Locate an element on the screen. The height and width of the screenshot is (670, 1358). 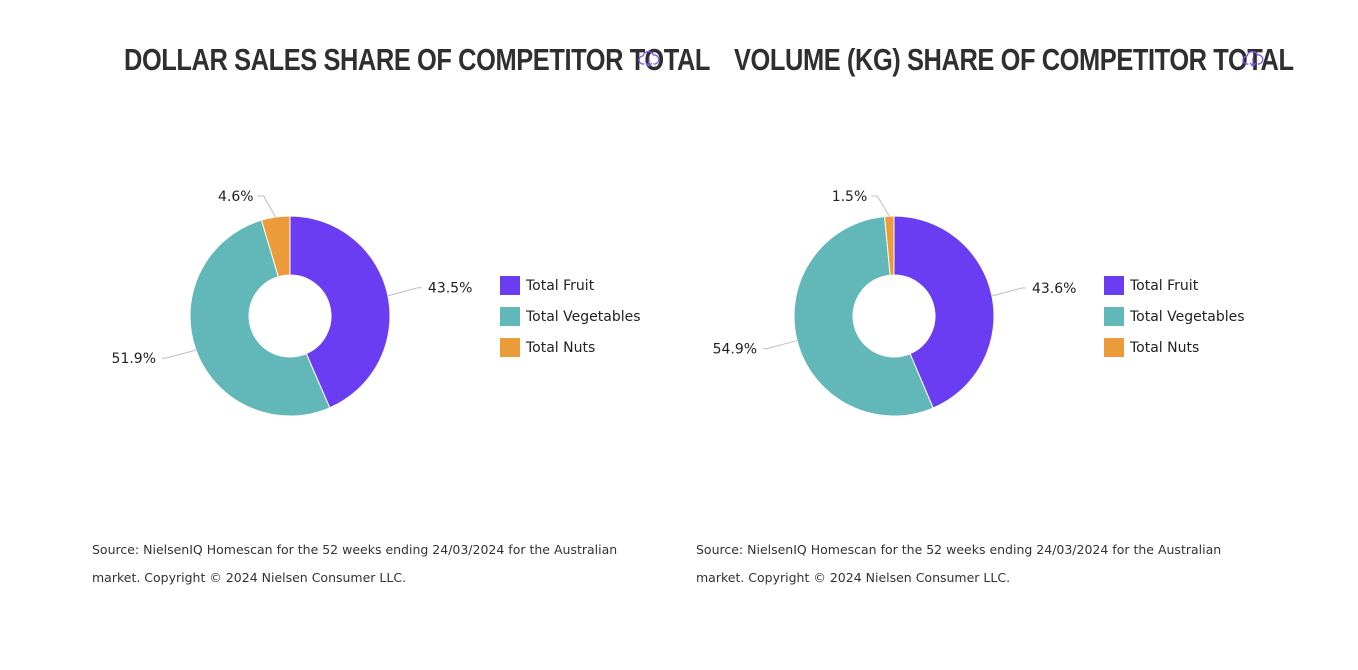
data-label: 4.6% is located at coordinates (236, 197).